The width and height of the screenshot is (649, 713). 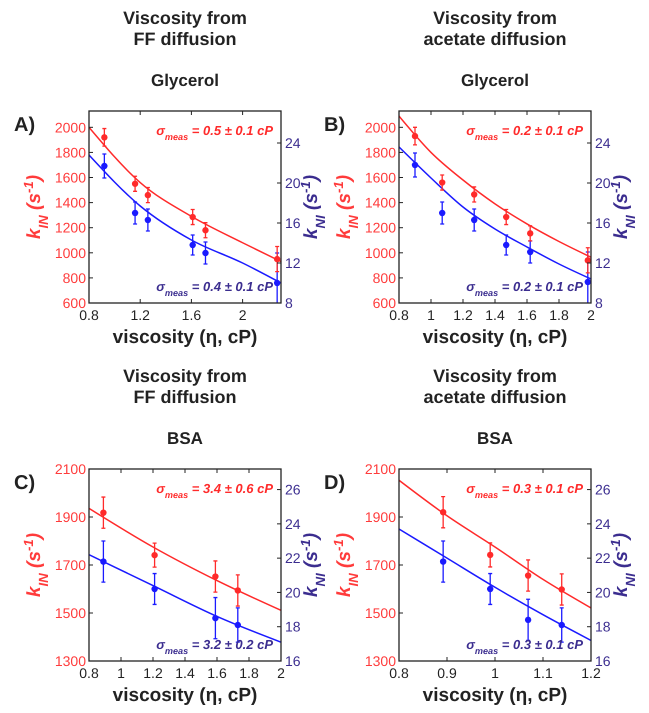 I want to click on text: C), so click(x=25, y=483).